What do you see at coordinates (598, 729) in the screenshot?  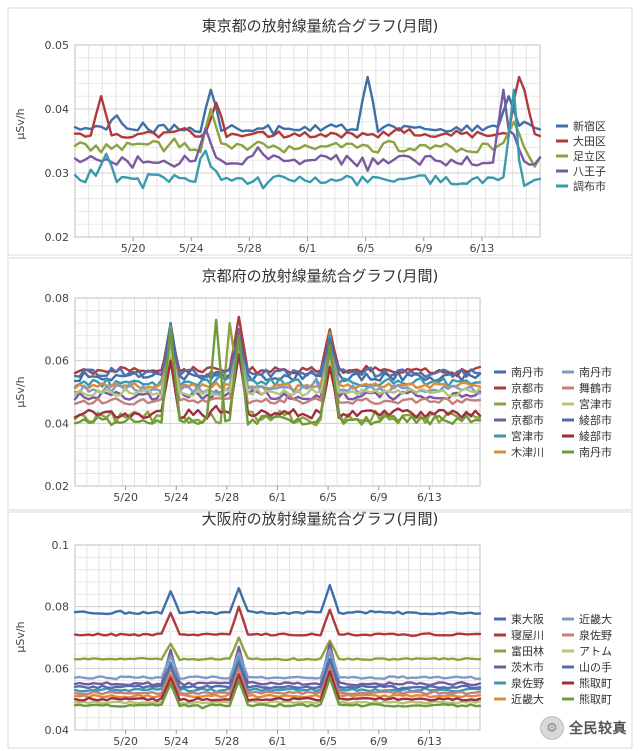 I see `watermark-text: 全民较真` at bounding box center [598, 729].